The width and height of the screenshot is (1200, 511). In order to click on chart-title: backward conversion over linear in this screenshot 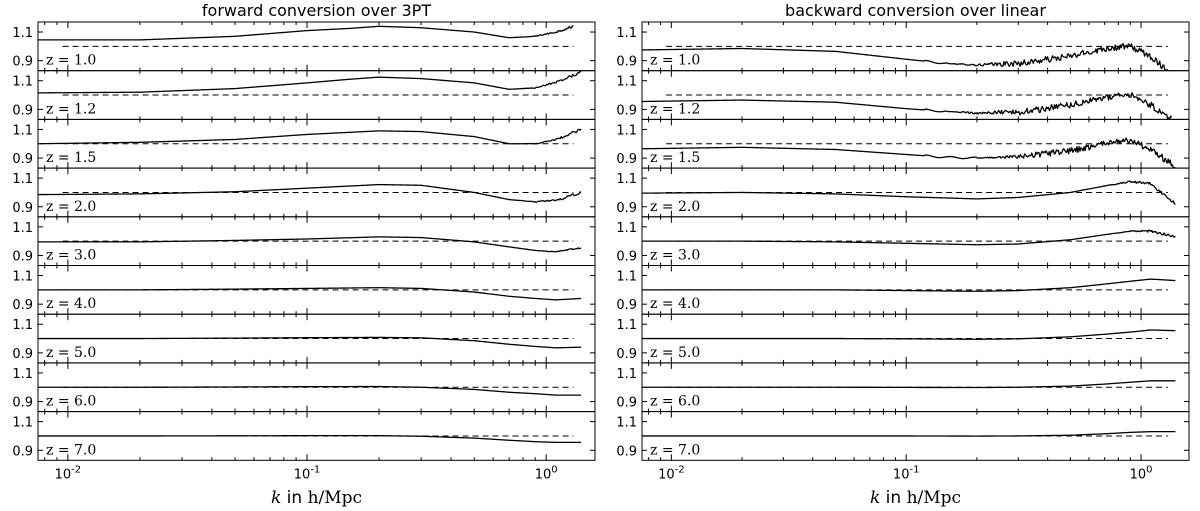, I will do `click(915, 10)`.